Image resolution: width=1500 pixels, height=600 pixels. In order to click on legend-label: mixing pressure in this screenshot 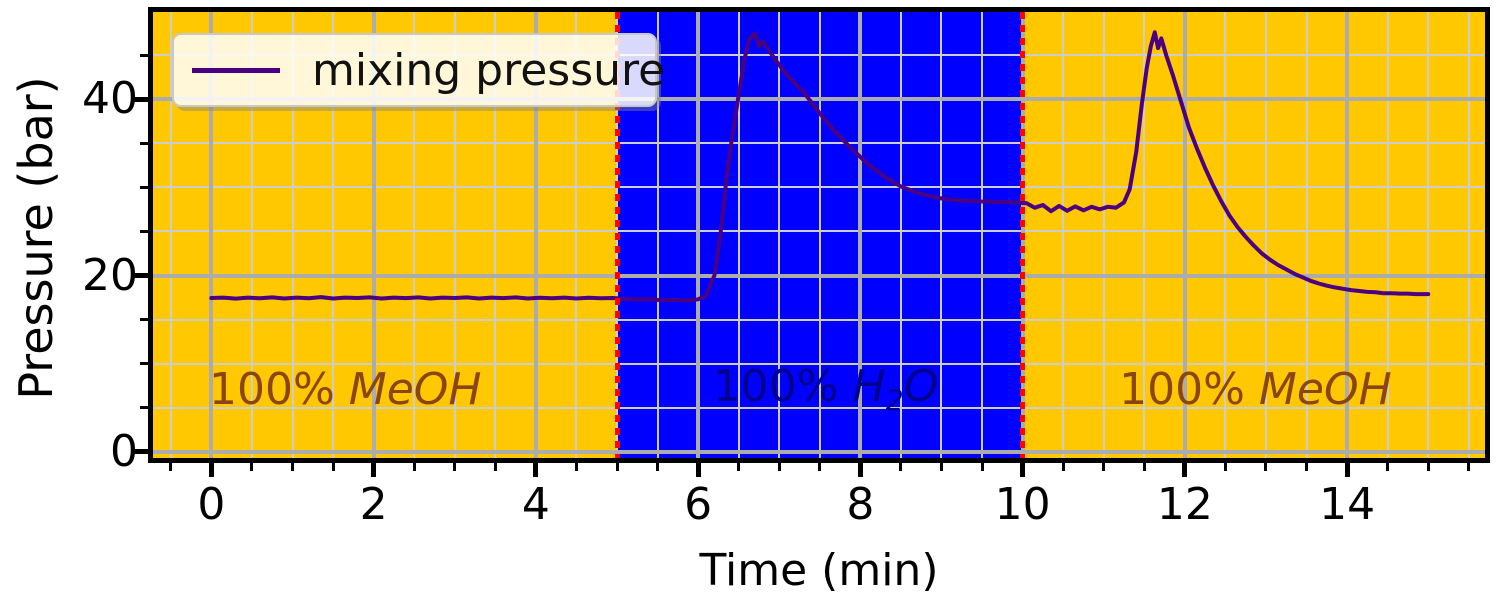, I will do `click(489, 70)`.